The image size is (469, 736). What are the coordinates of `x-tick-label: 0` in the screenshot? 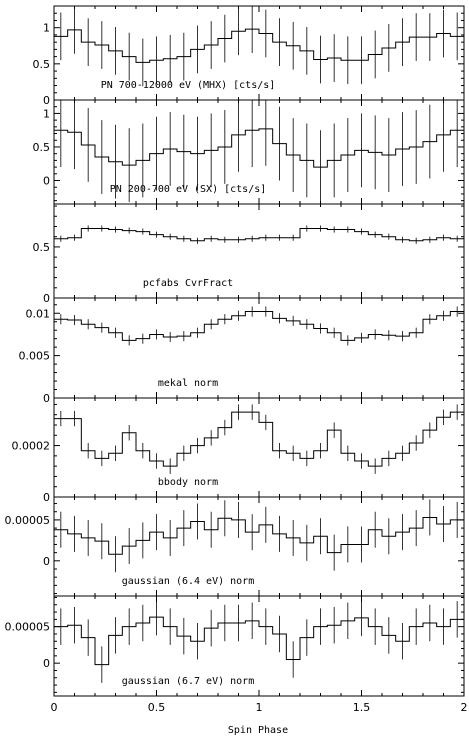 It's located at (54, 707).